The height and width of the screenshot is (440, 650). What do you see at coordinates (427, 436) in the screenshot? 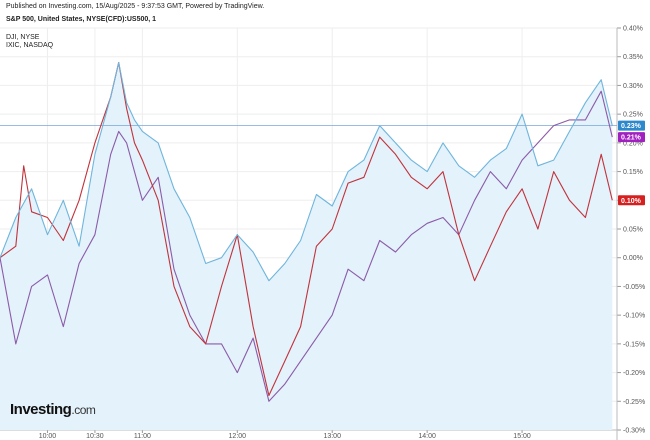
I see `x-tick-label: 14:00` at bounding box center [427, 436].